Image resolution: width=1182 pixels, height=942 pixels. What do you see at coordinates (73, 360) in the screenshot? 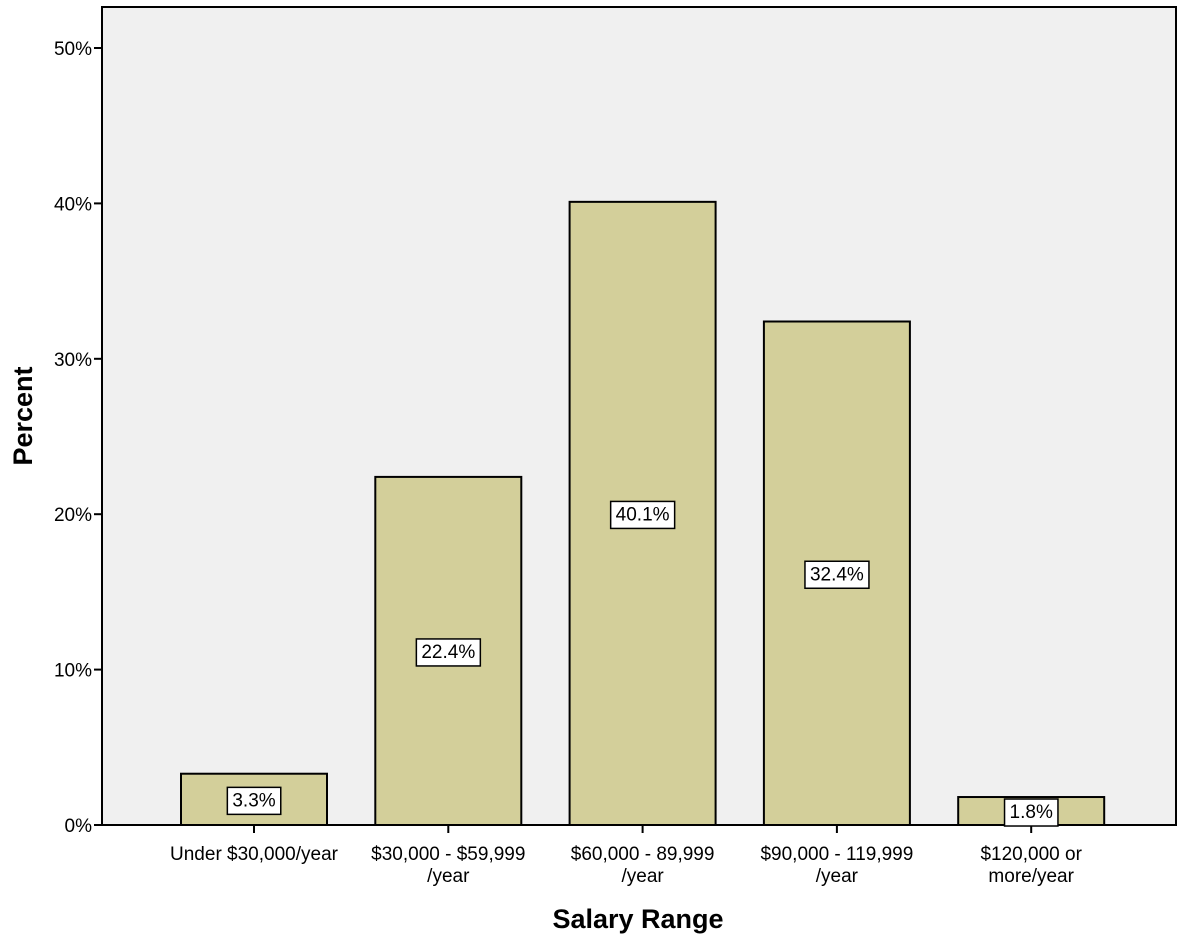
I see `y-tick-label: 30%` at bounding box center [73, 360].